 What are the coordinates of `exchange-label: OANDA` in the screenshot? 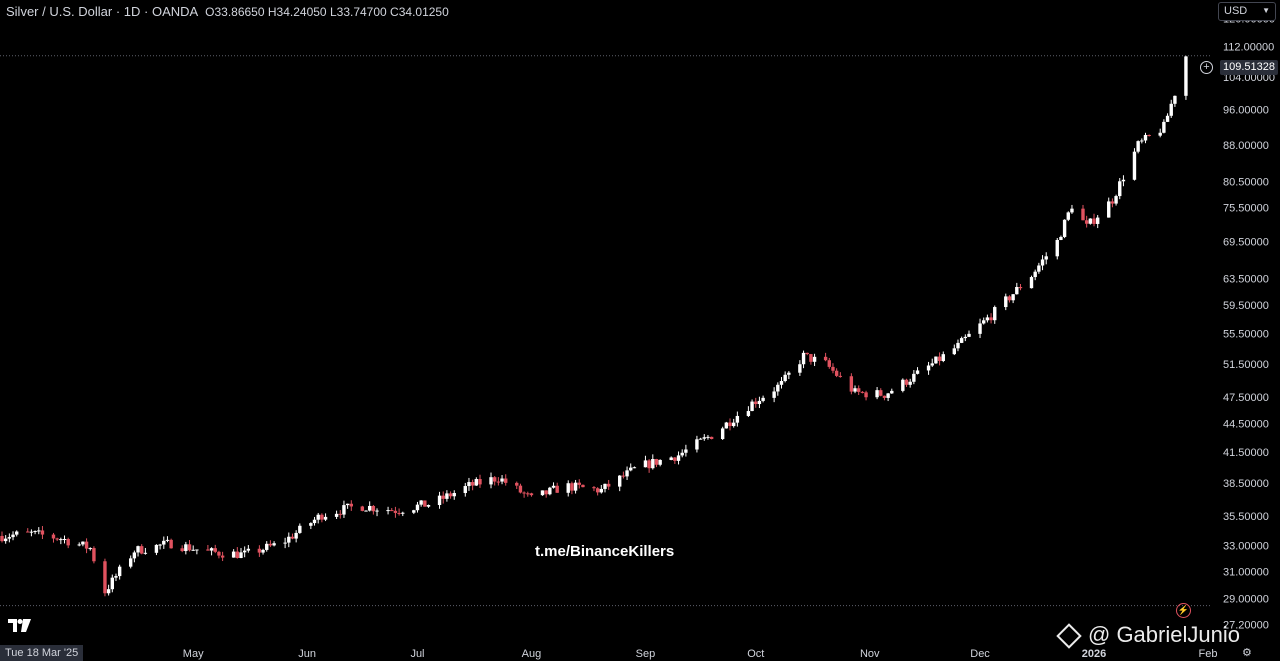 It's located at (174, 11).